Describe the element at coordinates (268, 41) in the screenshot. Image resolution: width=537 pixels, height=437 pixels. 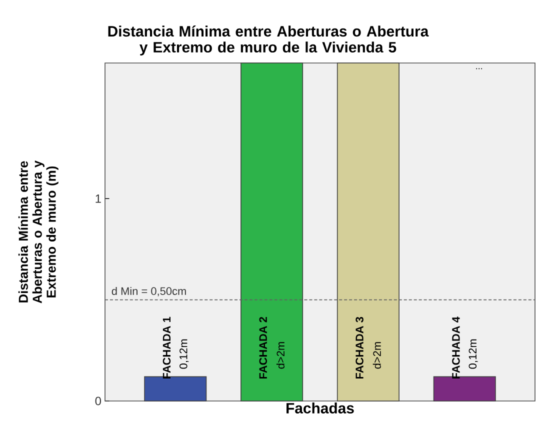
I see `chart-title: Distancia Mínima entre Aberturas o Abertura y Extremo de muro de la Vivienda 5` at that location.